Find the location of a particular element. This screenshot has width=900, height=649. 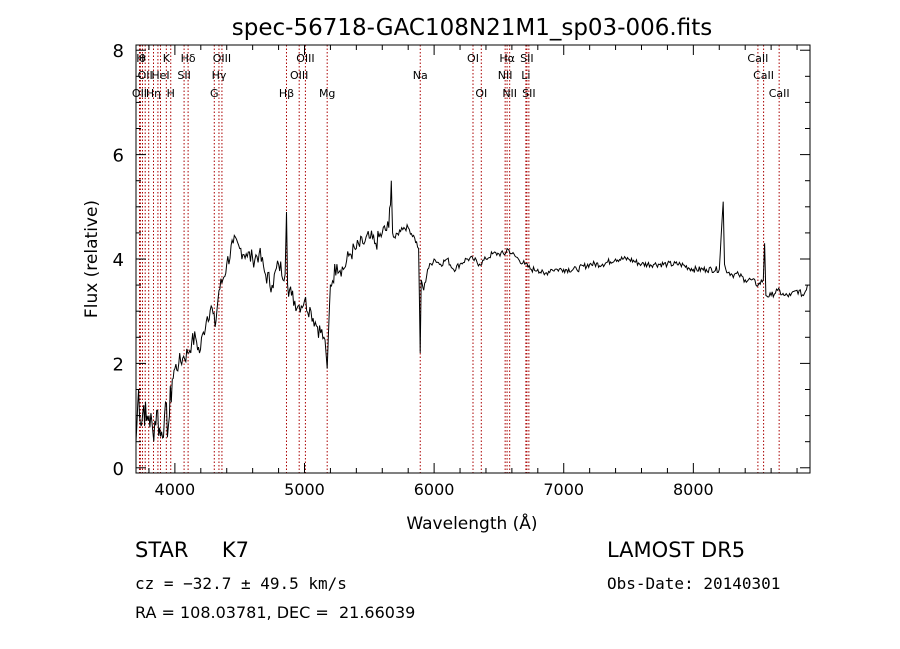

redshift-readout: cz = −32.7 ± 49.5 km/s is located at coordinates (241, 583).